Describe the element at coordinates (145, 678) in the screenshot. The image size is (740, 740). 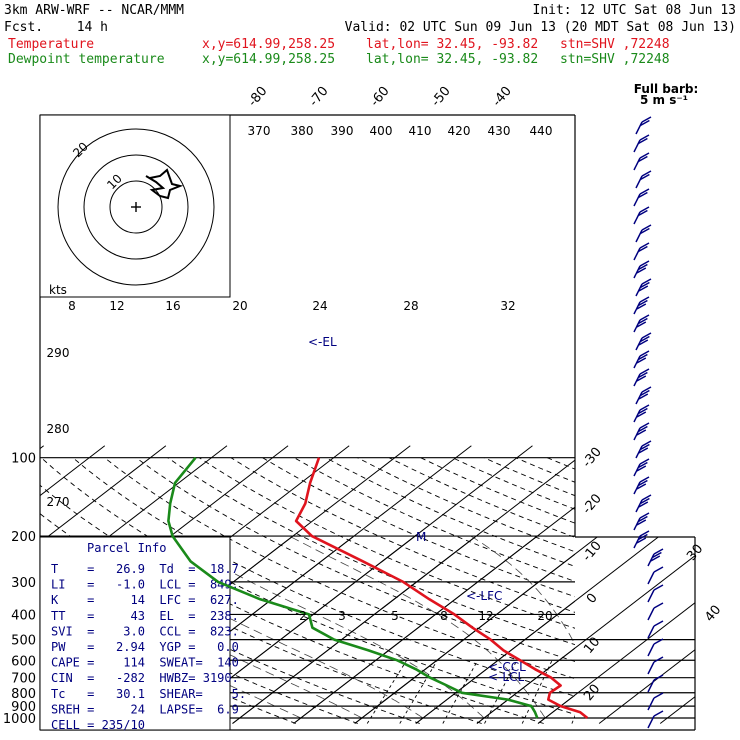
I see `parcel-info-row: CIN = -282 HWBZ= 3190.` at that location.